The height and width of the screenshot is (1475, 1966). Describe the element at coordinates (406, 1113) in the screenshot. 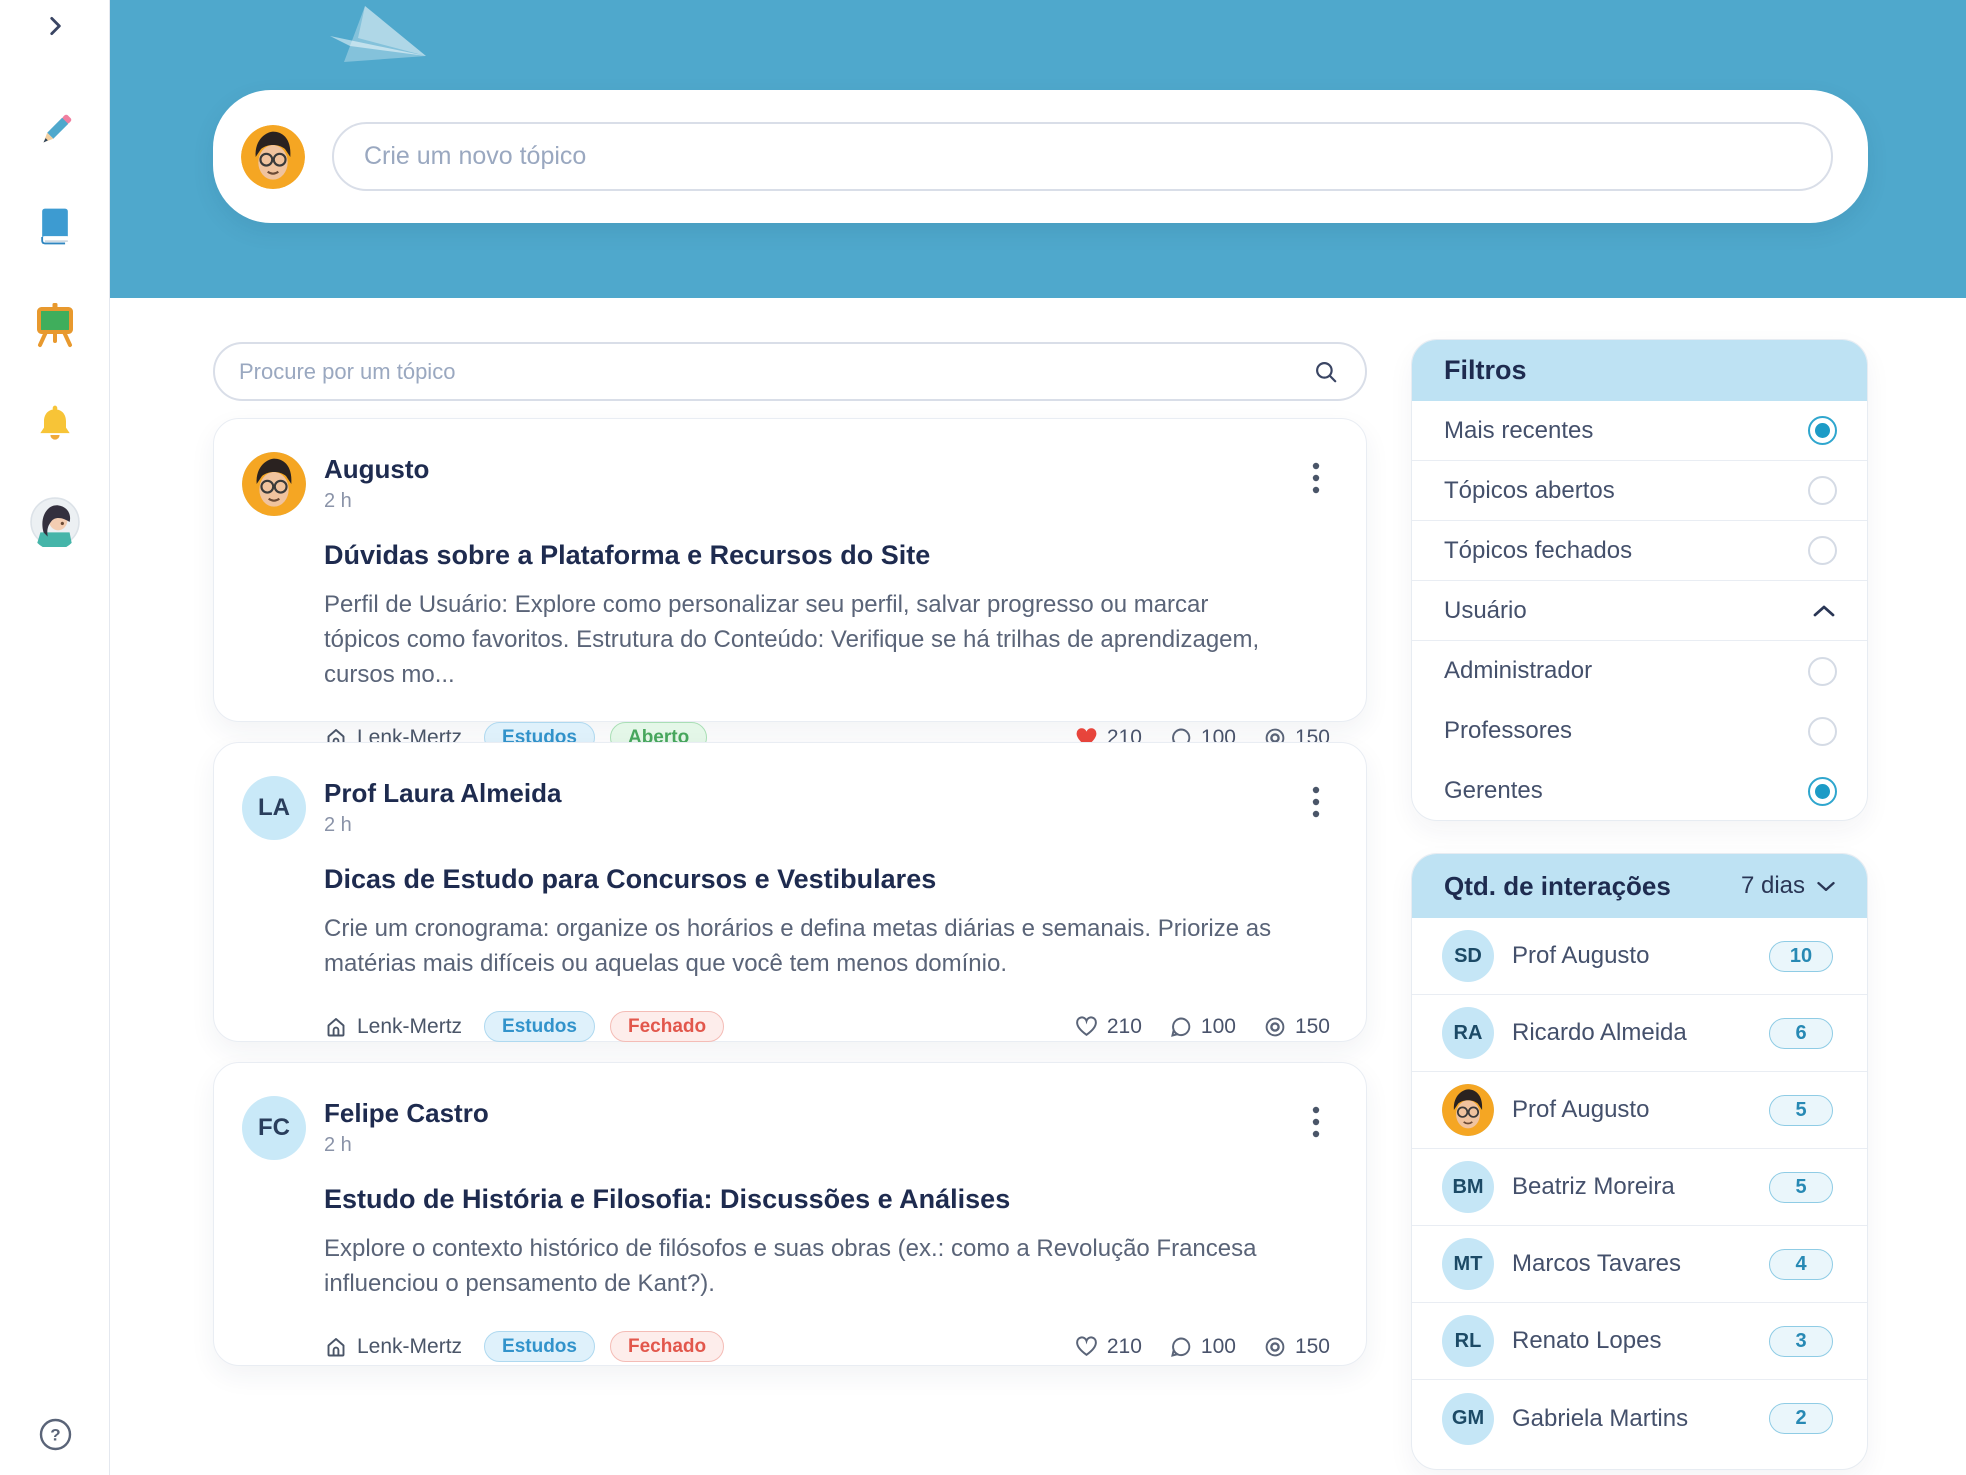

I see `author-name: Felipe Castro` at that location.